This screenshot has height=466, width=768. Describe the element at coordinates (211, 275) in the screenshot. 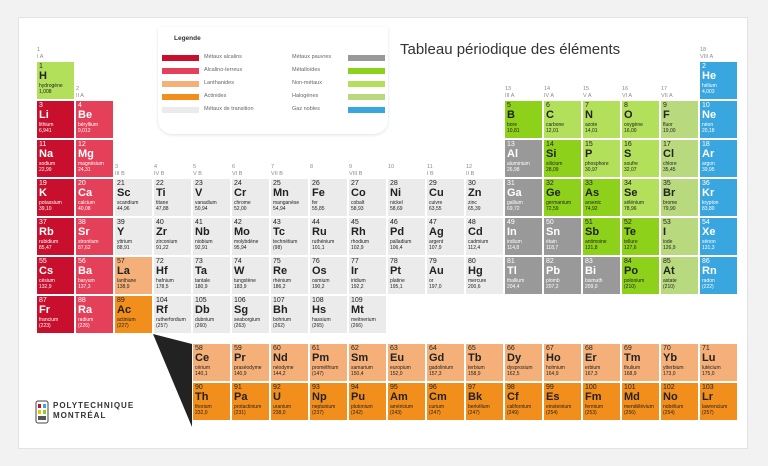

I see `element-ta: 73 Ta tantale 180,9` at that location.